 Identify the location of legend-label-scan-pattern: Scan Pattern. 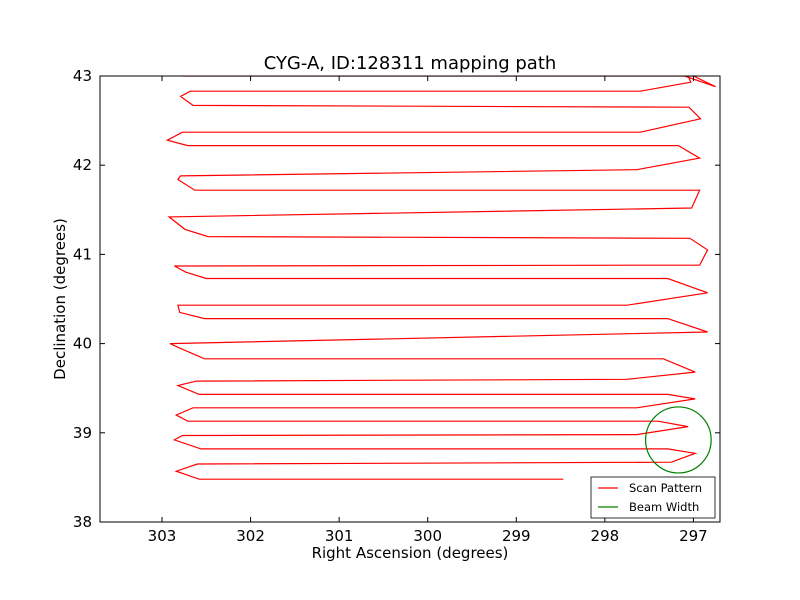
(665, 488).